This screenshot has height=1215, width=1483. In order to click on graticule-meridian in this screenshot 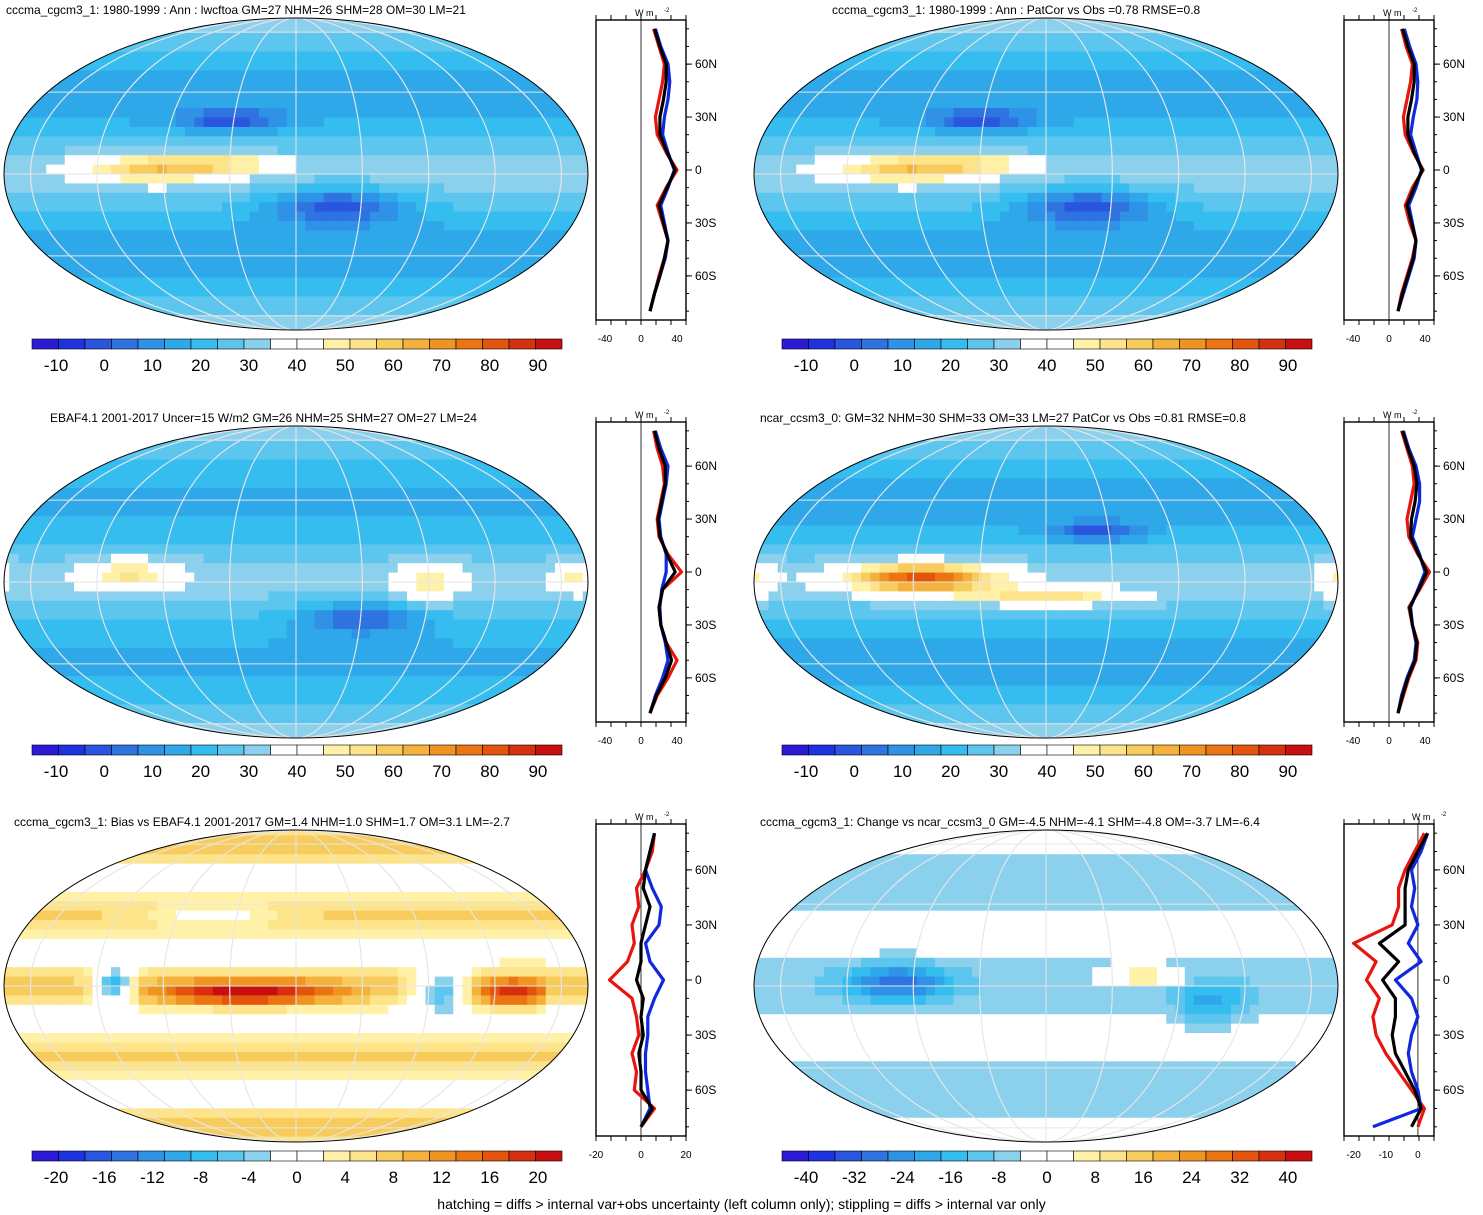, I will do `click(296, 174)`.